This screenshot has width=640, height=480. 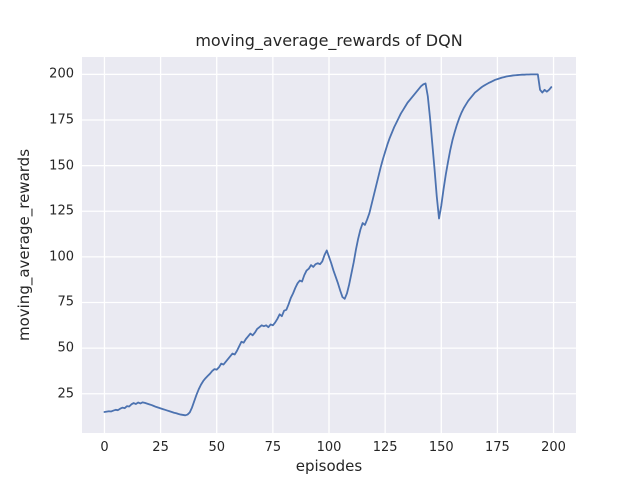 What do you see at coordinates (65, 394) in the screenshot?
I see `y-tick-label: 25` at bounding box center [65, 394].